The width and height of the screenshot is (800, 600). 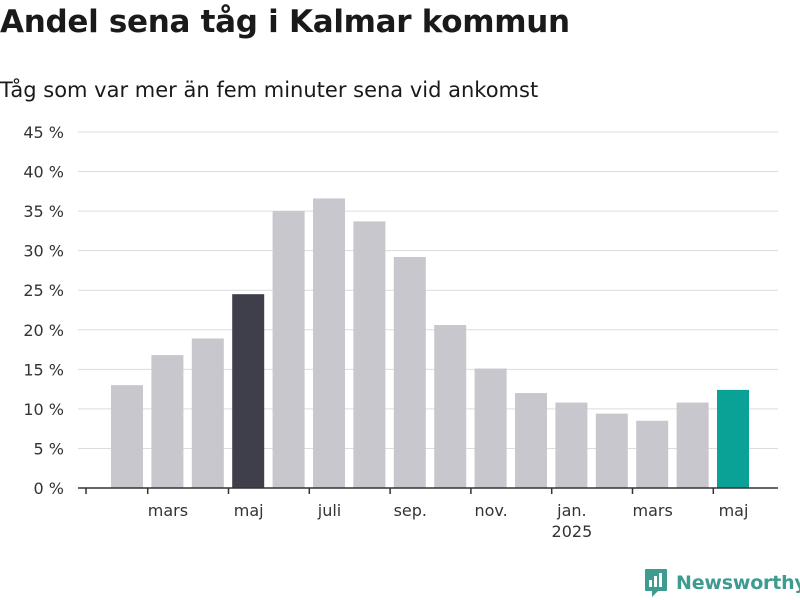 I want to click on chart-title: Andel sena tåg i Kalmar kommun, so click(x=285, y=22).